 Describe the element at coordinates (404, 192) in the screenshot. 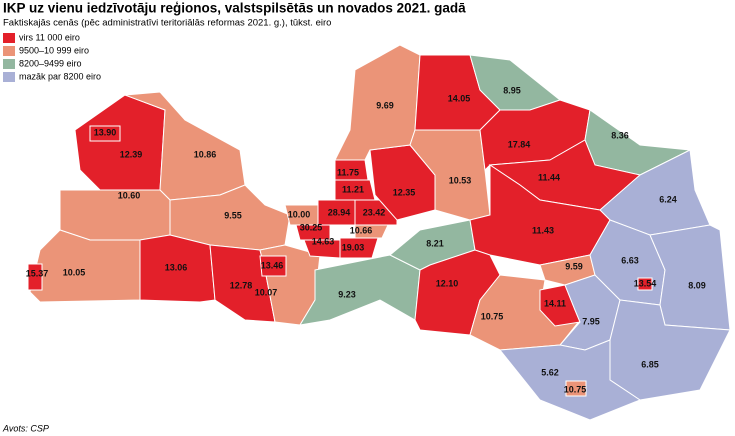

I see `region-value: 12.35` at that location.